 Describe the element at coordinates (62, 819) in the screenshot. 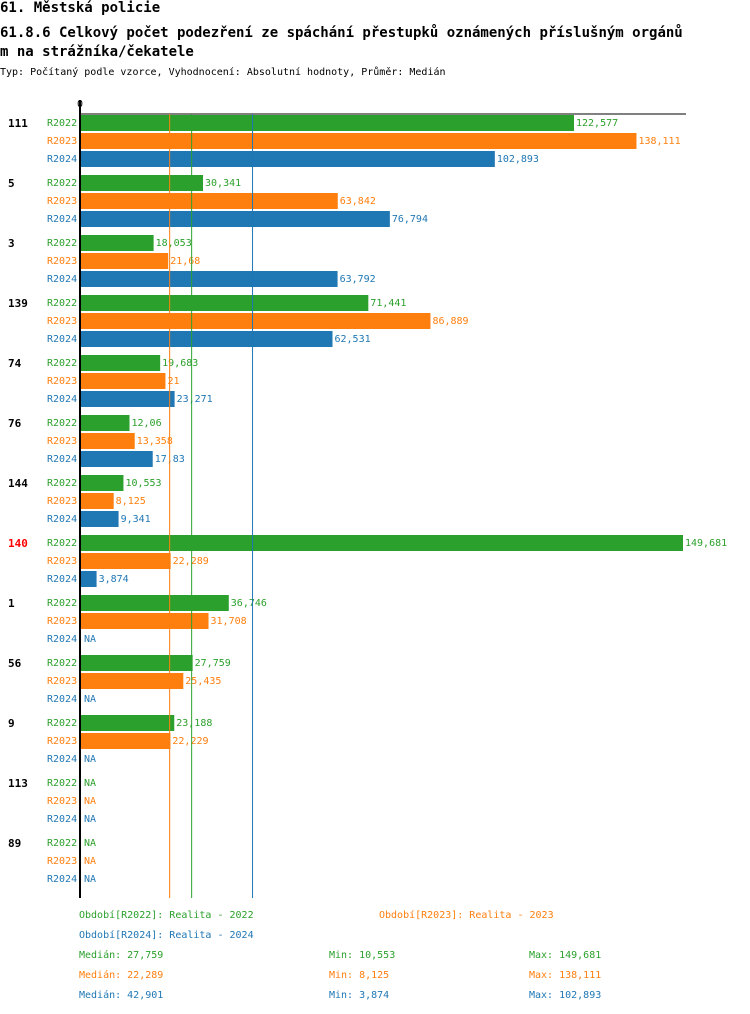

I see `series-label-113-R2024: R2024` at that location.